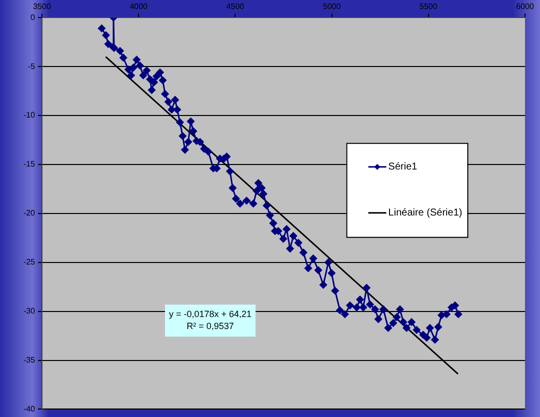 The image size is (540, 417). What do you see at coordinates (29, 409) in the screenshot?
I see `y-tick-label: -40` at bounding box center [29, 409].